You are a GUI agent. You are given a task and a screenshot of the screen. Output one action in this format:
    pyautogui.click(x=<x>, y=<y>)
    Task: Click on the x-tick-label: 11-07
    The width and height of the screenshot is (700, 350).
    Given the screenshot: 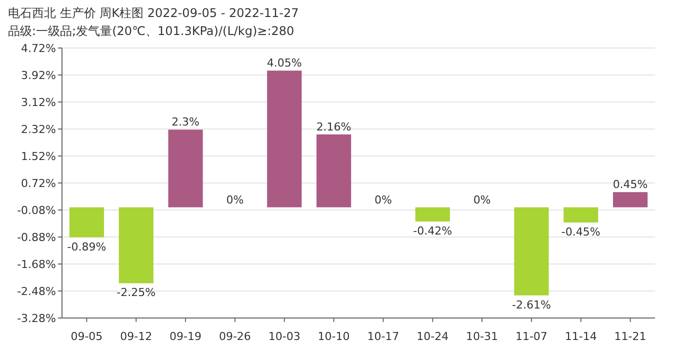 What is the action you would take?
    pyautogui.click(x=531, y=336)
    